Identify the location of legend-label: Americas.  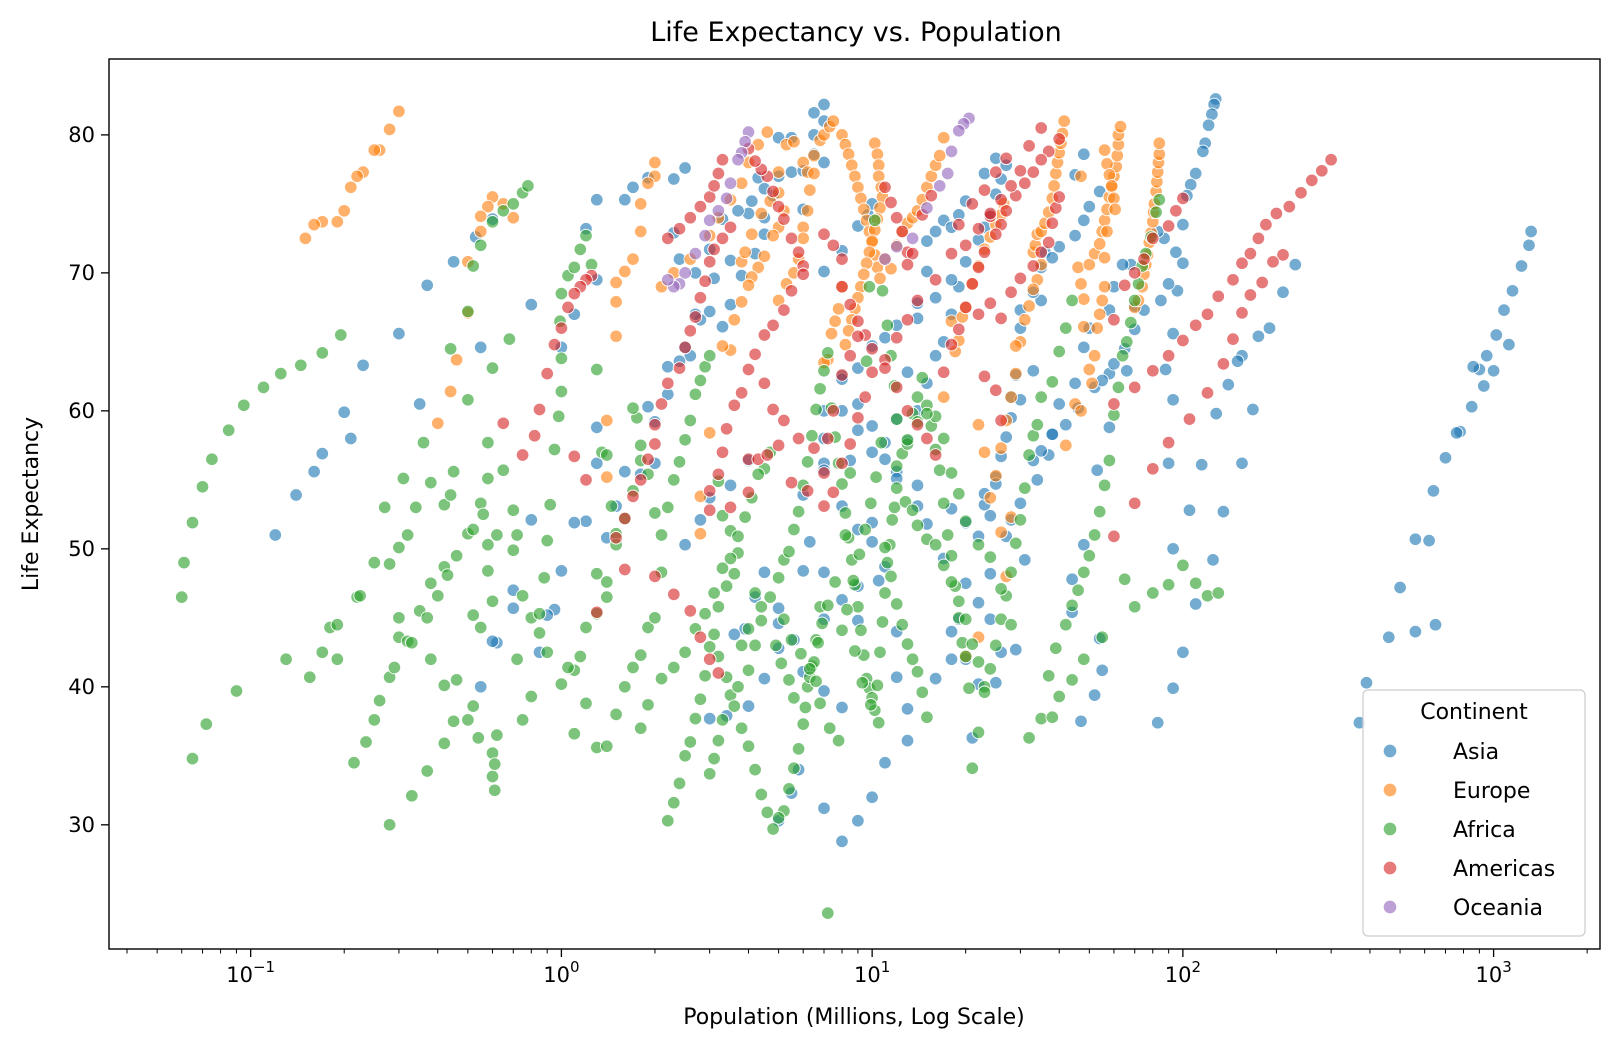
(1504, 869).